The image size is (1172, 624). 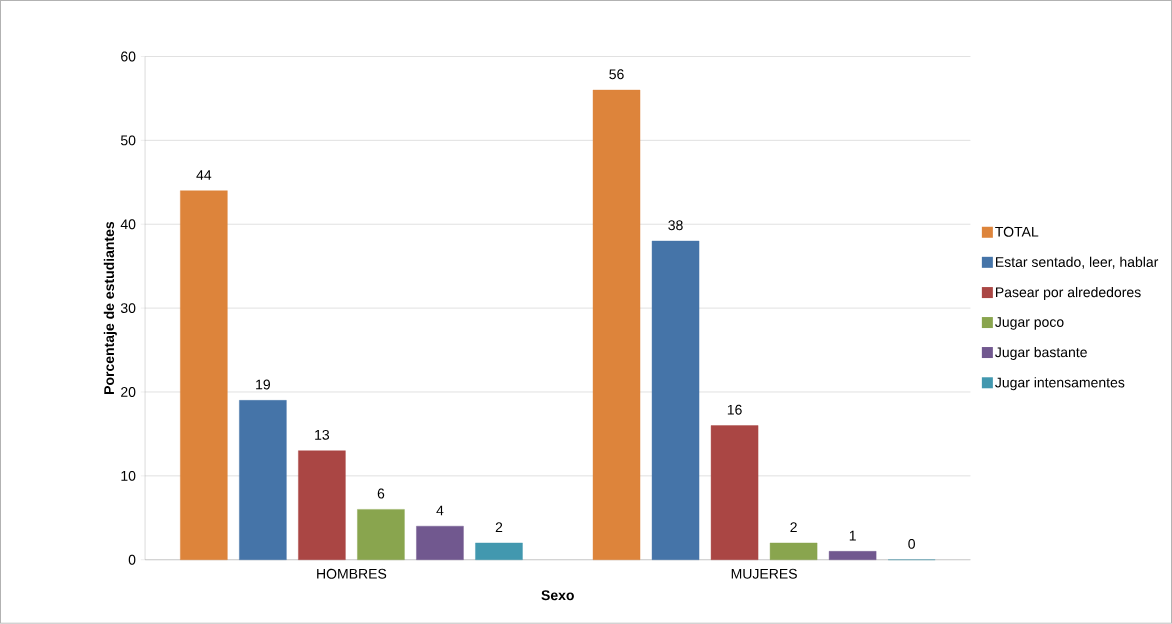 What do you see at coordinates (616, 74) in the screenshot?
I see `data-label: 56` at bounding box center [616, 74].